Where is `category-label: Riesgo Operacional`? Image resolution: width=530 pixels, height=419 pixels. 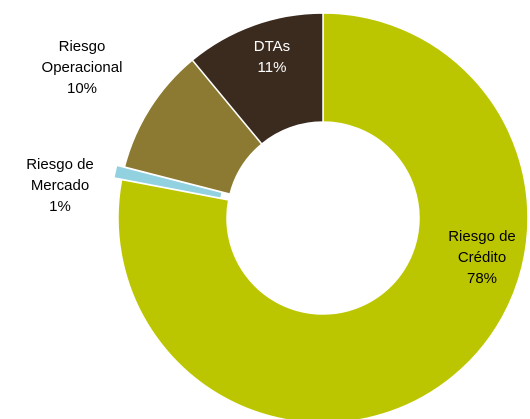 category-label: Riesgo Operacional is located at coordinates (82, 57).